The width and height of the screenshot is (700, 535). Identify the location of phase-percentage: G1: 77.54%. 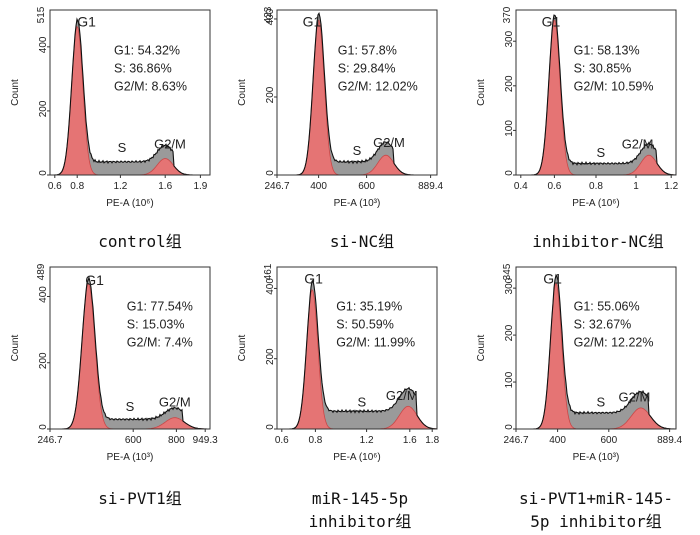
(160, 307).